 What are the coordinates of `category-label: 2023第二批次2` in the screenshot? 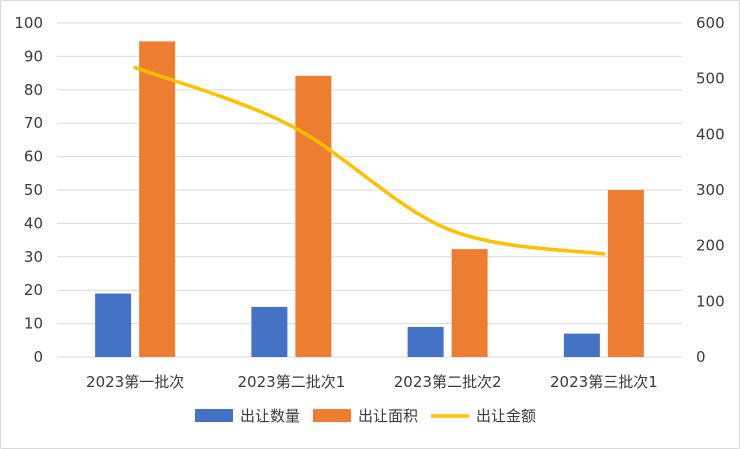 It's located at (448, 382).